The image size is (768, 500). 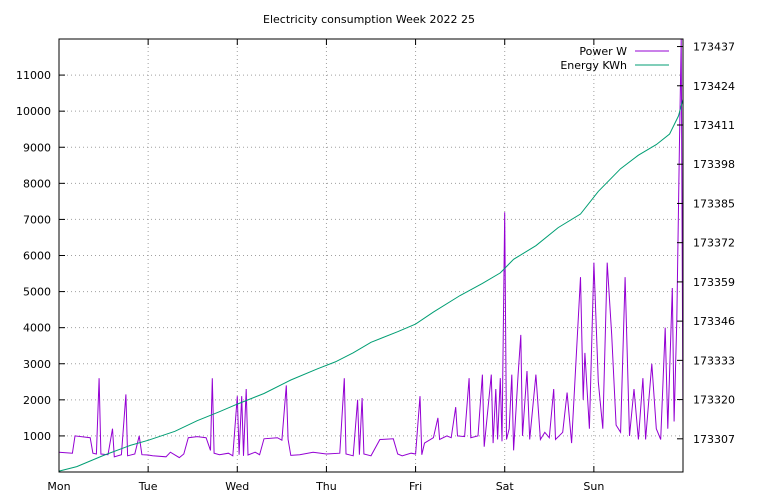 I want to click on x-tick-label: Sun, so click(x=593, y=486).